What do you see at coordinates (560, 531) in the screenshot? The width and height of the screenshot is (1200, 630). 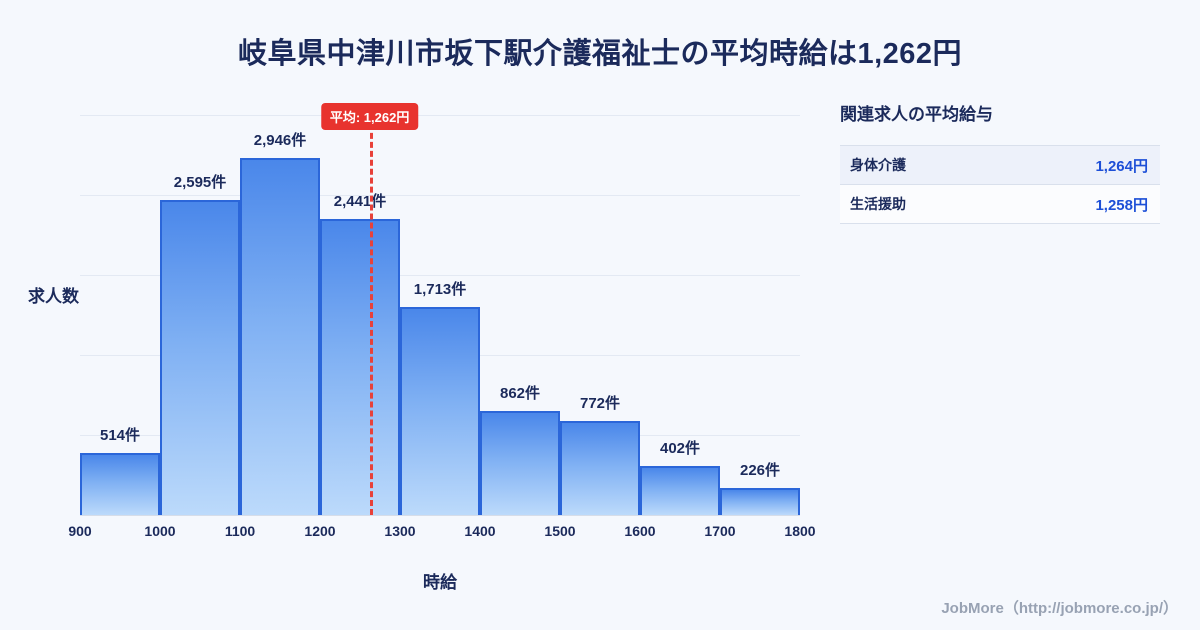 I see `x-tick-1500: 1500` at bounding box center [560, 531].